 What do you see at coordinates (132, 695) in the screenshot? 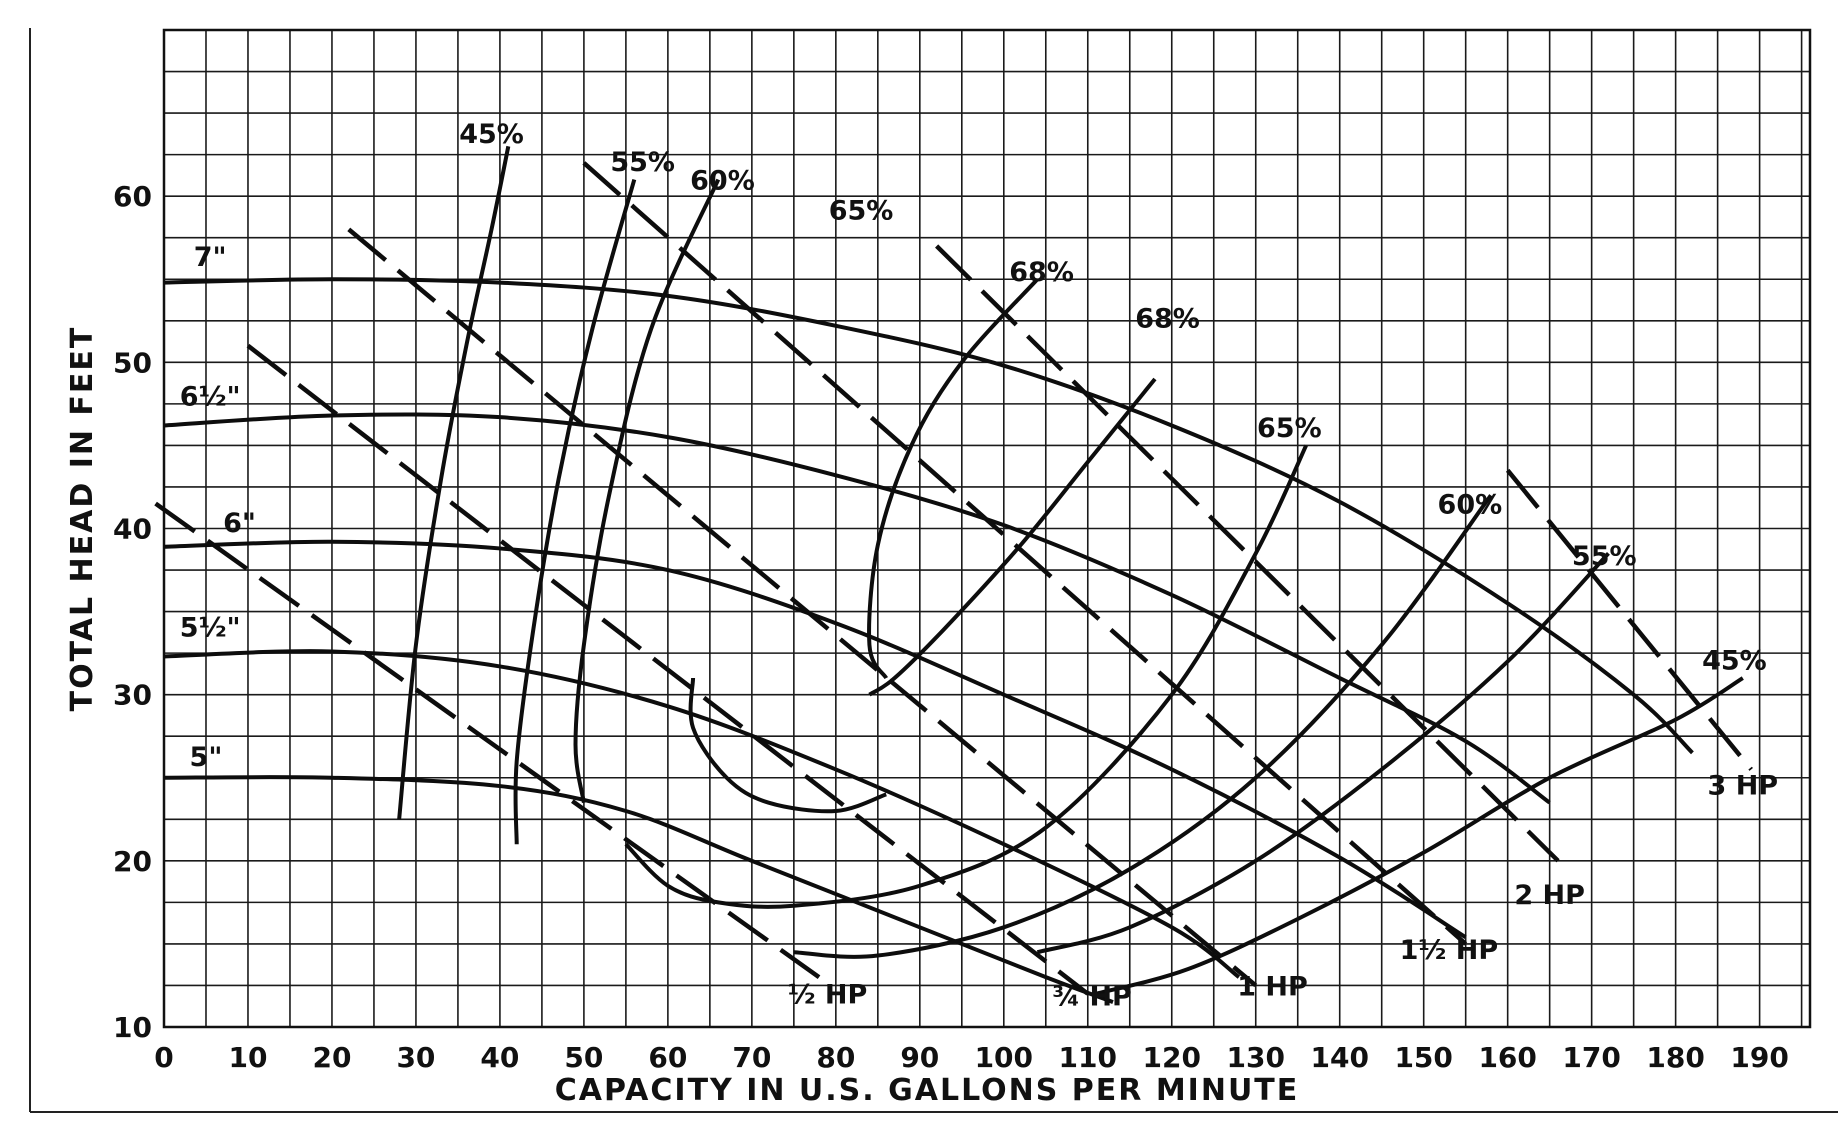
I see `y-tick-label: 30` at bounding box center [132, 695].